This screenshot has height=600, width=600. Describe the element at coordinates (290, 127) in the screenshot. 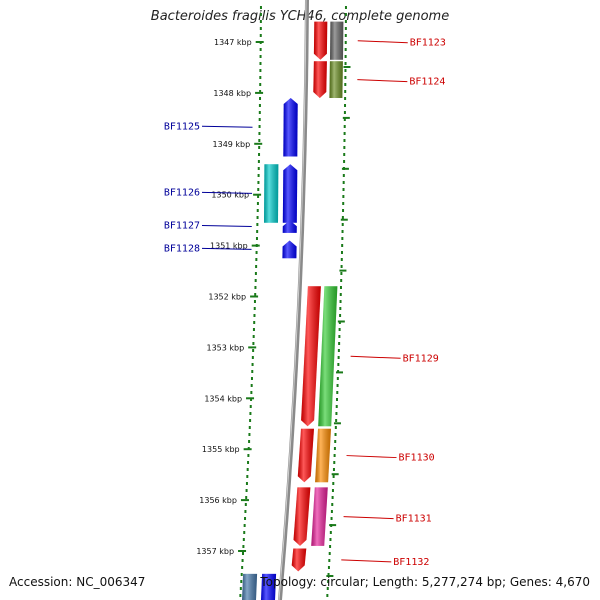

I see `gene-BF1125-shade` at that location.